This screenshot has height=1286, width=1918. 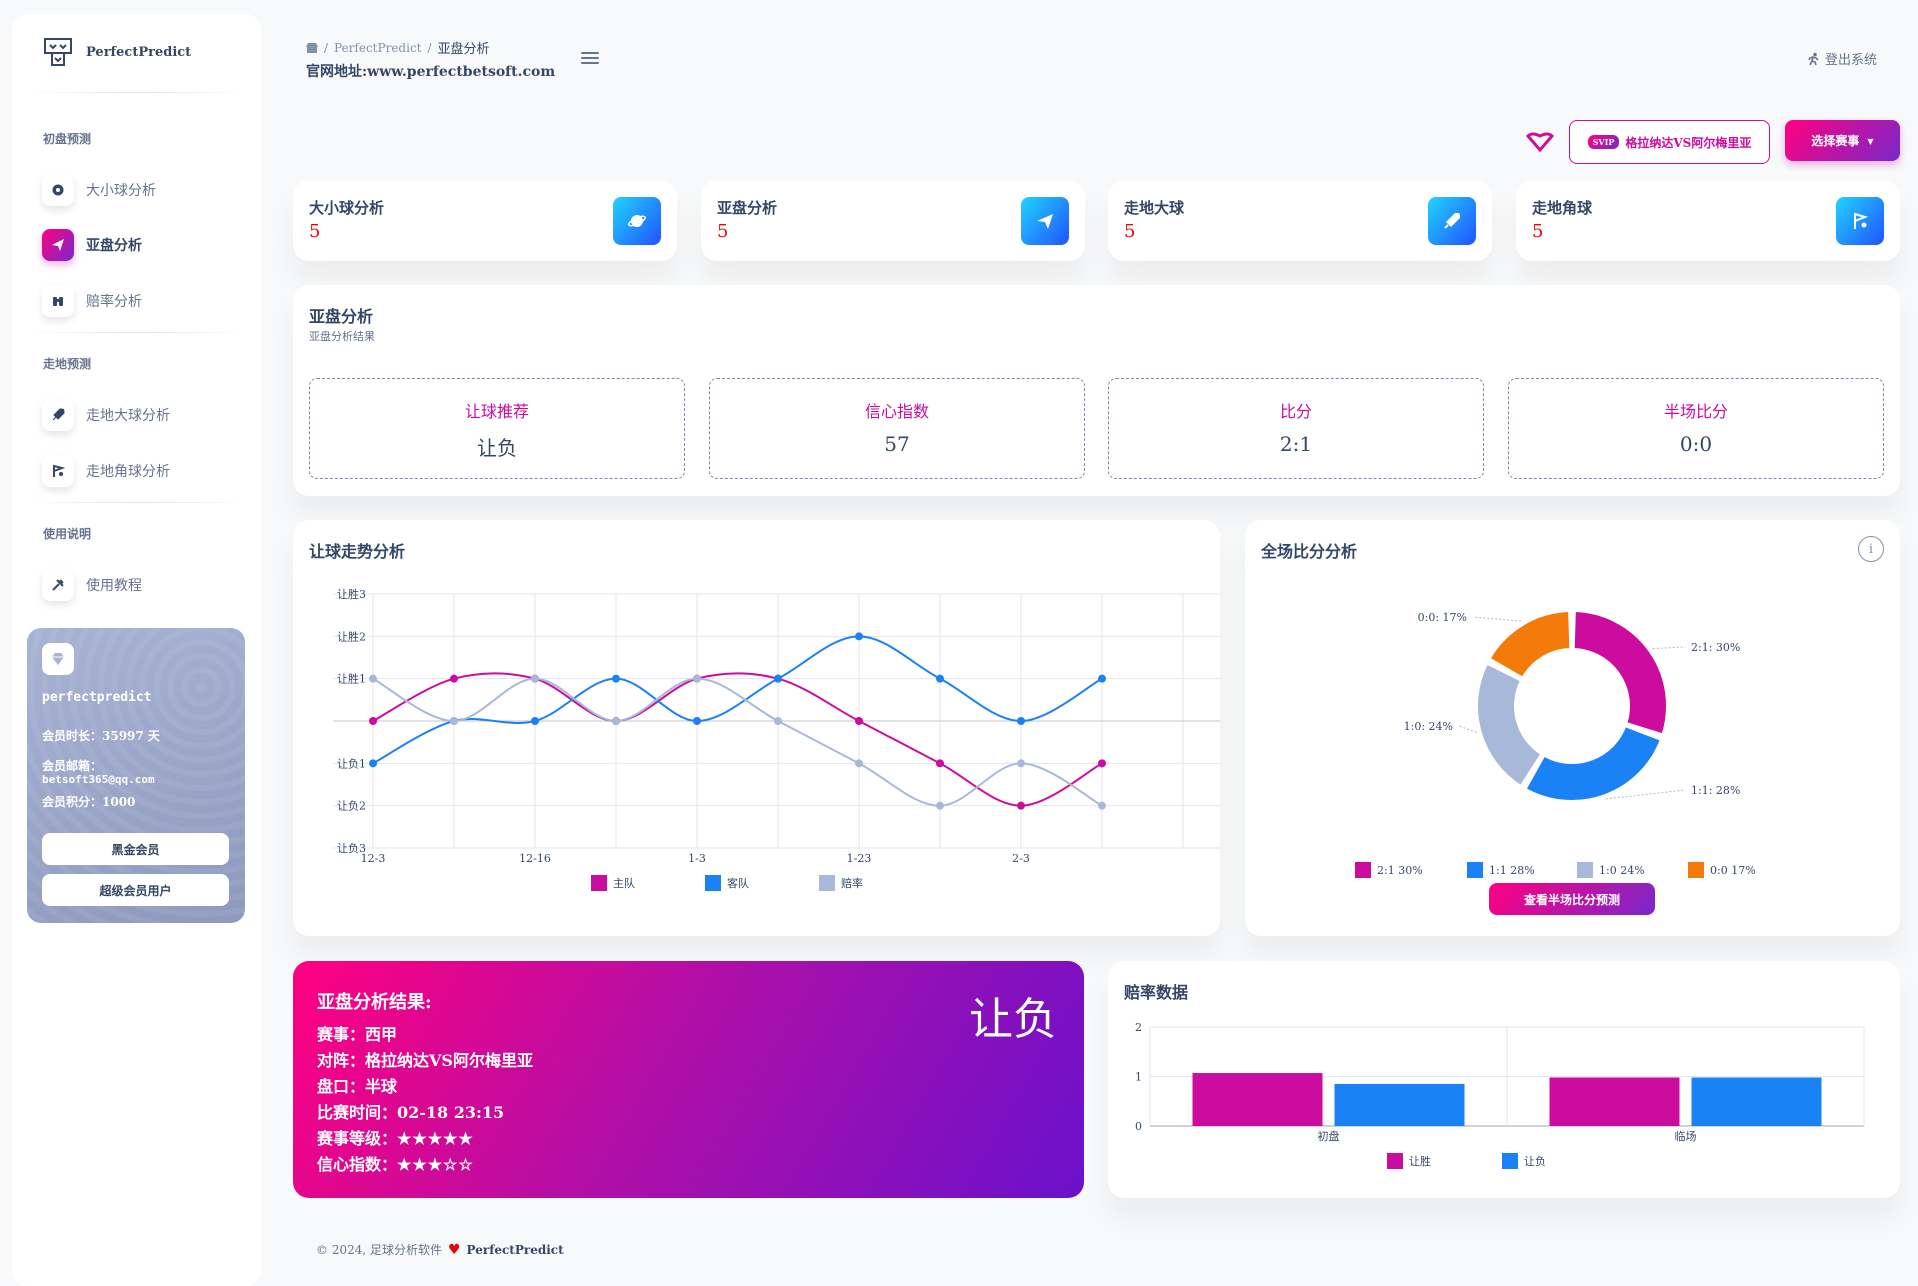 What do you see at coordinates (1715, 647) in the screenshot?
I see `slice-callout-label: 2:1: 30%` at bounding box center [1715, 647].